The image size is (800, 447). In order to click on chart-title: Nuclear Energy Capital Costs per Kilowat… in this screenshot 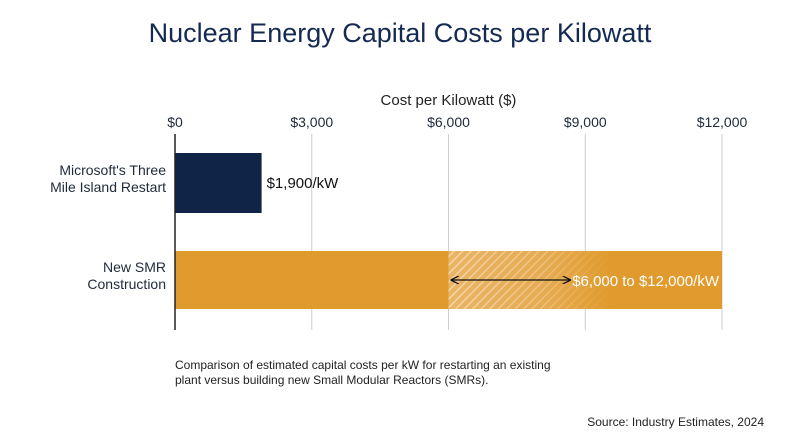, I will do `click(400, 33)`.